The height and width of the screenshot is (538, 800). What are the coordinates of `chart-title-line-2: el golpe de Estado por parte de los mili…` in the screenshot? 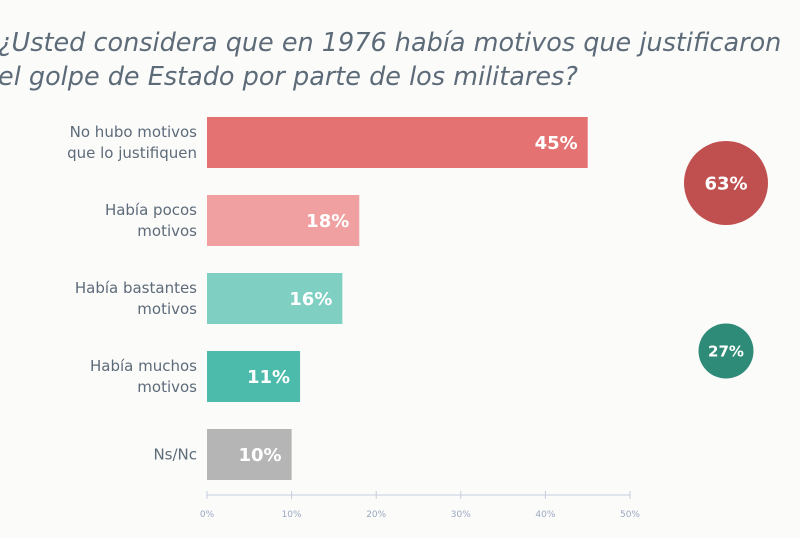 It's located at (289, 77).